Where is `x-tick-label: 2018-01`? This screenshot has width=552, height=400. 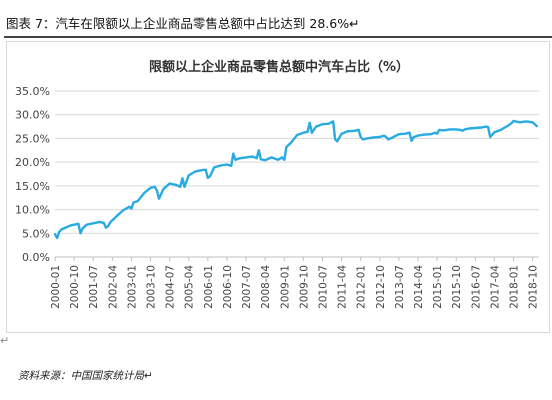
x-tick-label: 2018-01 is located at coordinates (515, 287).